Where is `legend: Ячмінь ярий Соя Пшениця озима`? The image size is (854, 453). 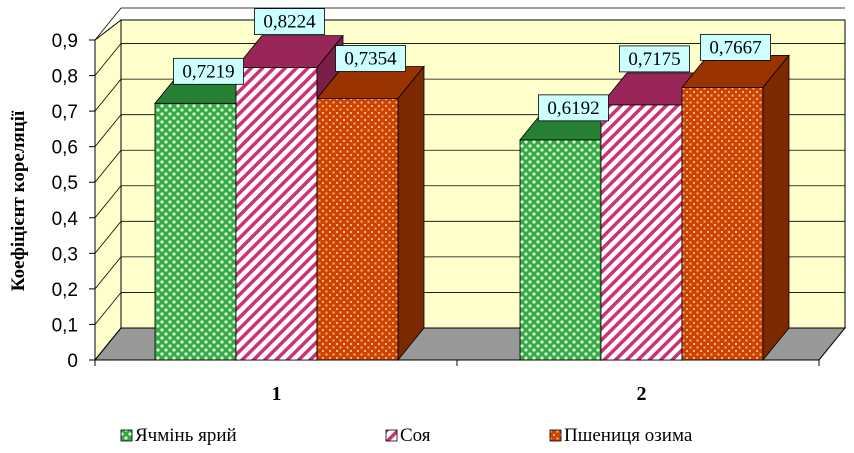
legend: Ячмінь ярий Соя Пшениця озима is located at coordinates (406, 435).